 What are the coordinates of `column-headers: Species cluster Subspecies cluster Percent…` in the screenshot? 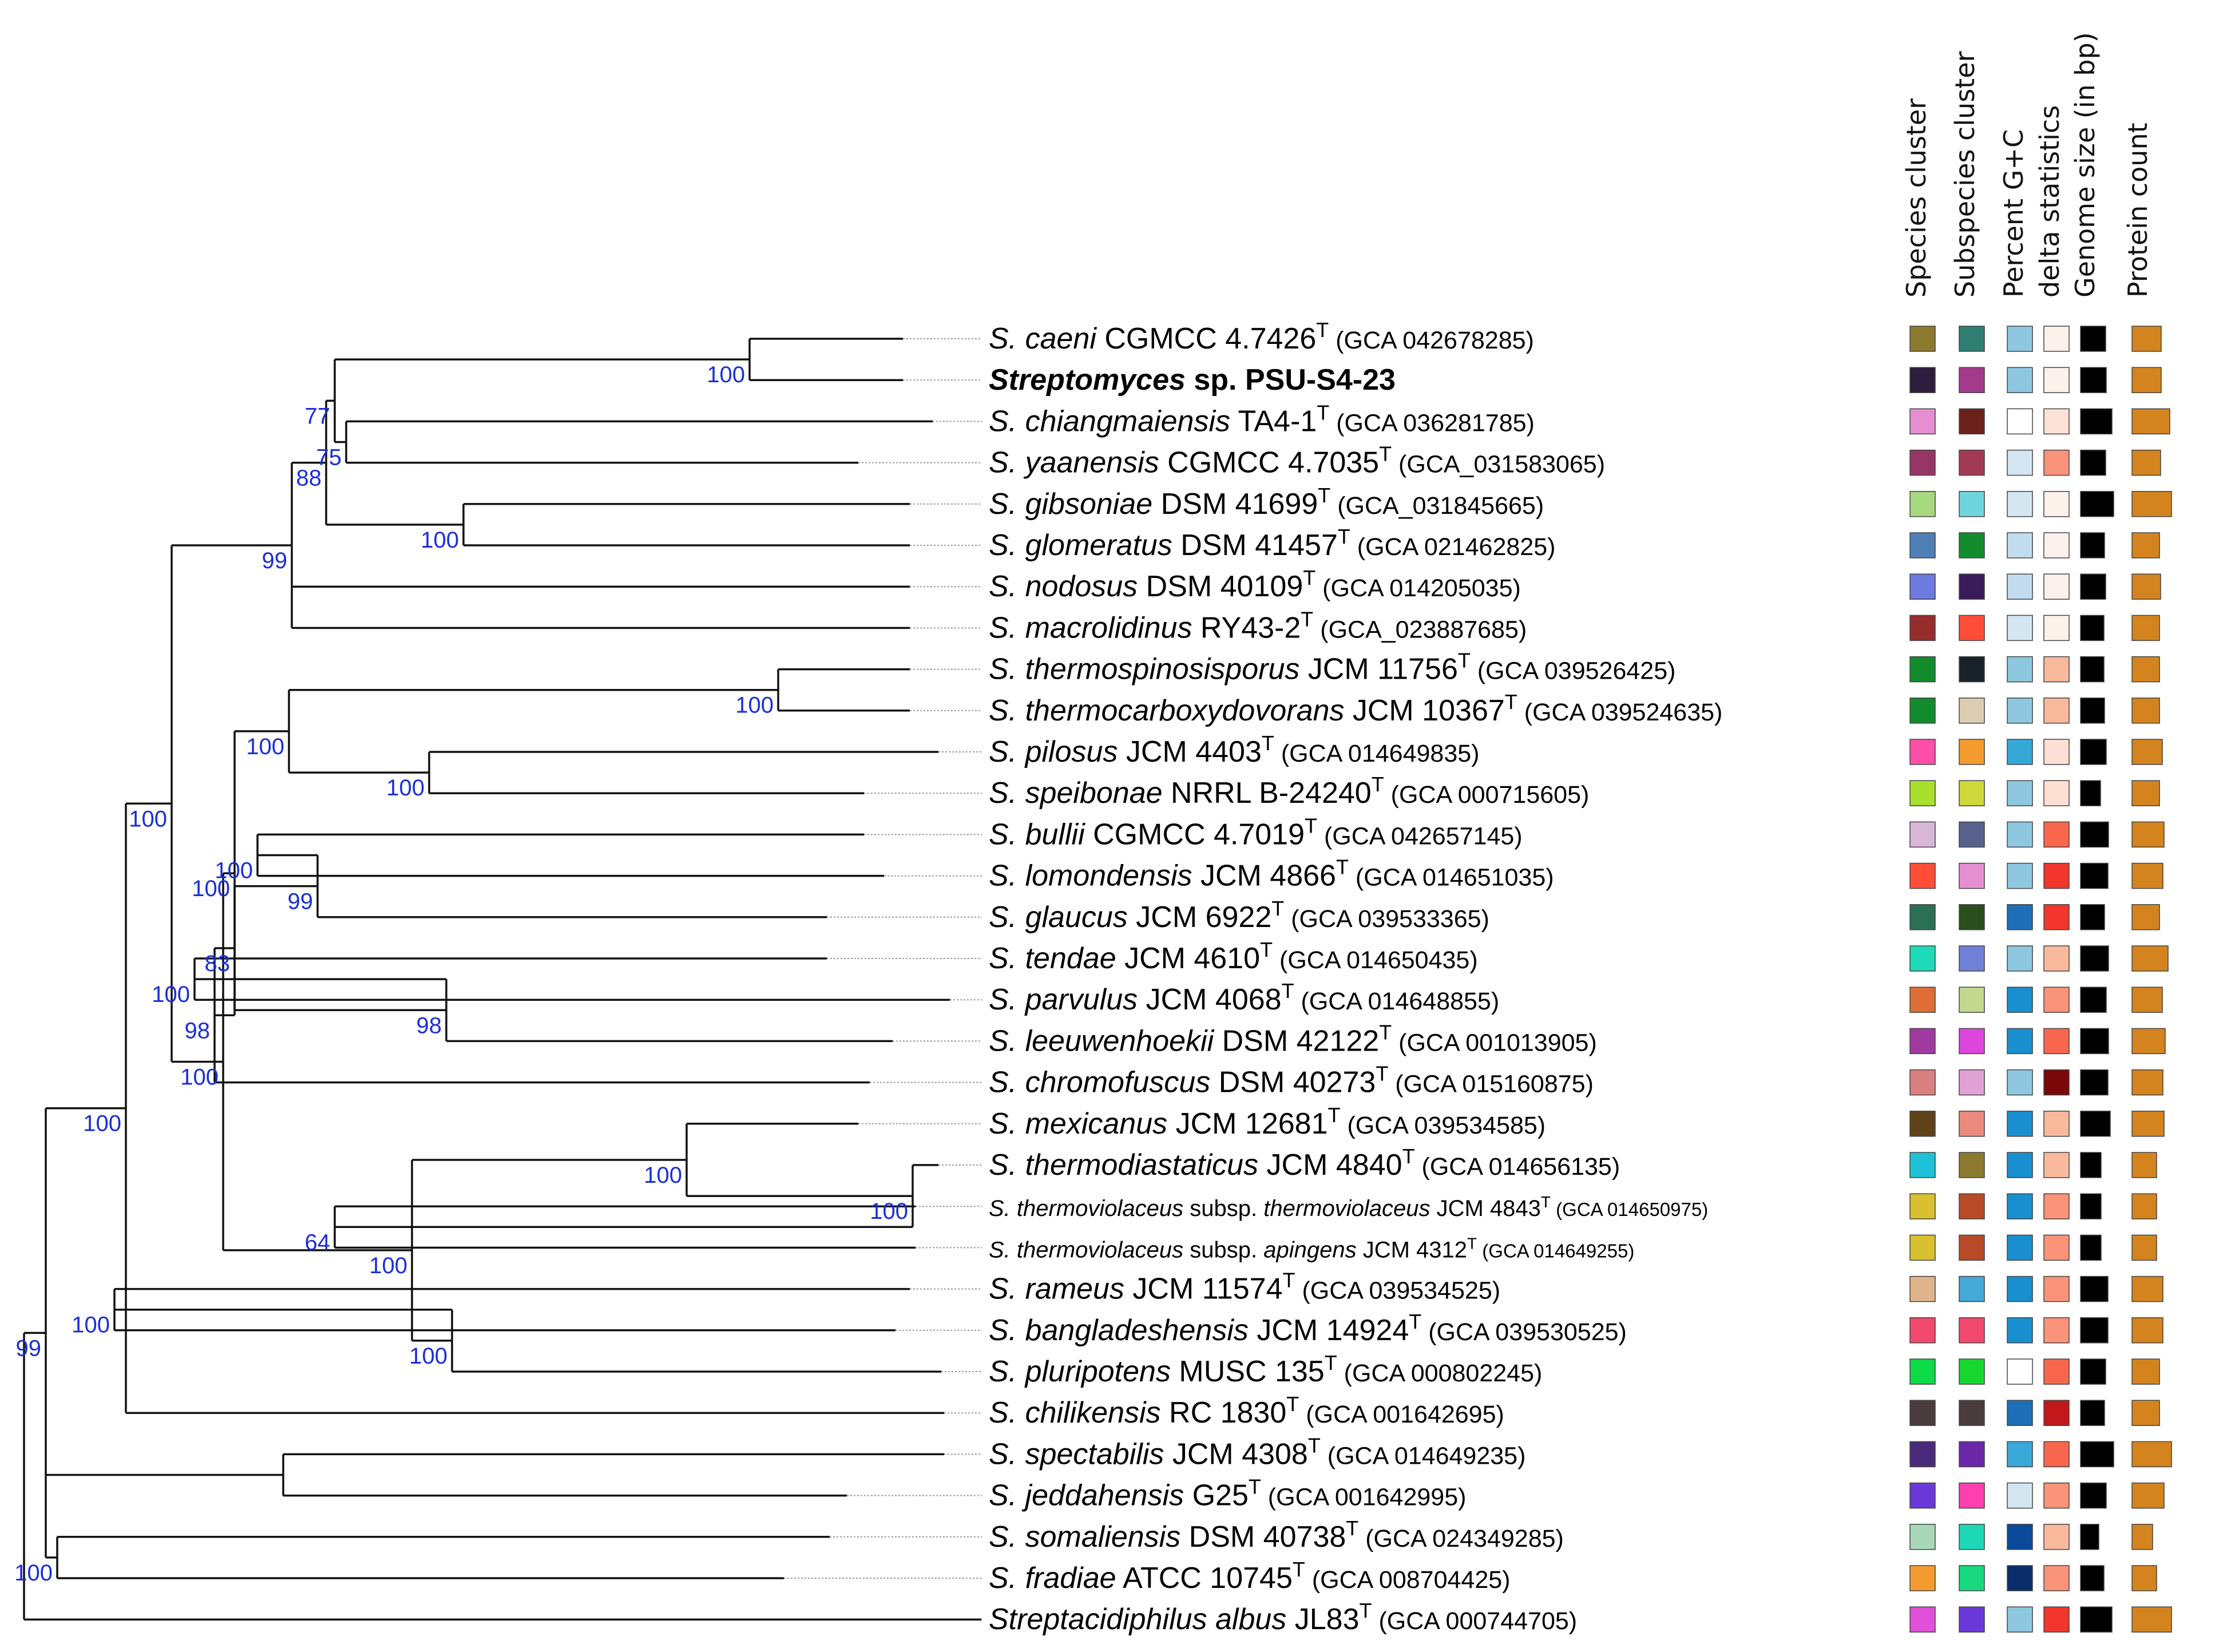 It's located at (2027, 165).